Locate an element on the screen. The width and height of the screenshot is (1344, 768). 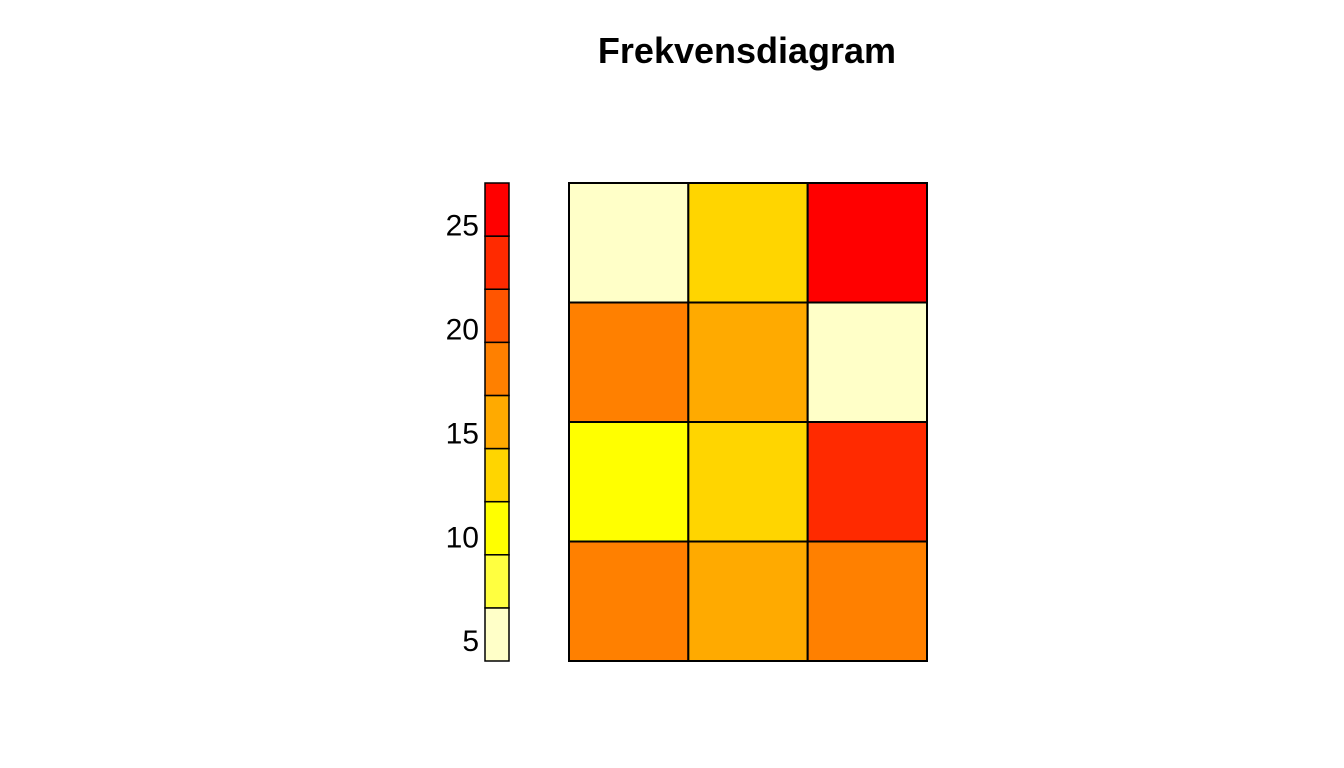
legend-tick-label: 10 is located at coordinates (462, 537).